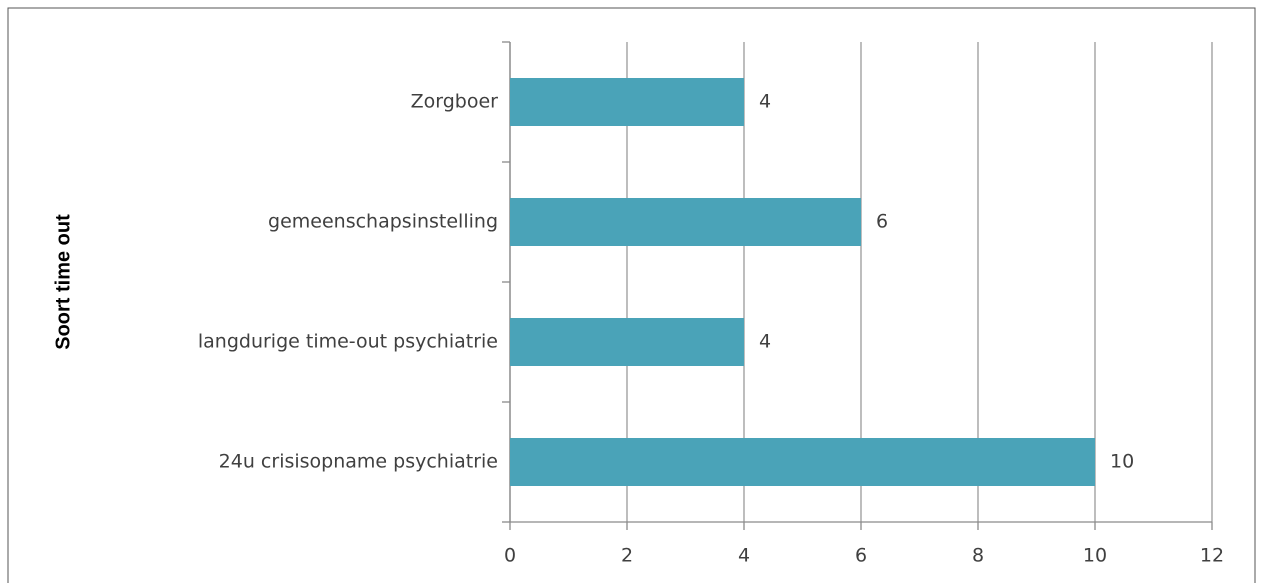 The width and height of the screenshot is (1261, 587). Describe the element at coordinates (510, 556) in the screenshot. I see `x-tick-label: 0` at that location.